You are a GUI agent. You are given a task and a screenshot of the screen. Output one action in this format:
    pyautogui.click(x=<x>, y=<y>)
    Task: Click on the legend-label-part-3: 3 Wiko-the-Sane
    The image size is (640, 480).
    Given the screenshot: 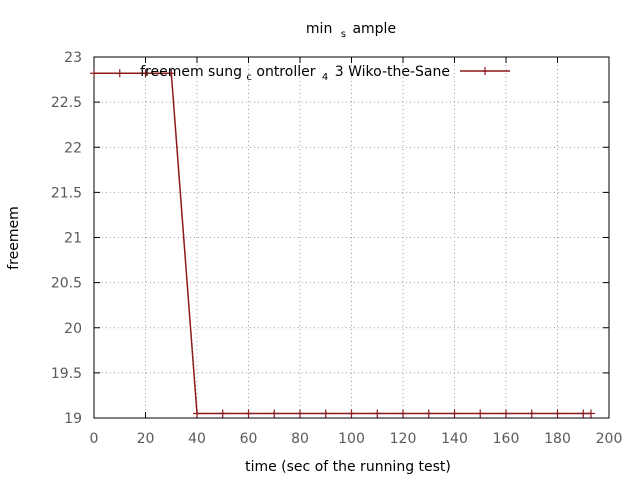 What is the action you would take?
    pyautogui.click(x=392, y=72)
    